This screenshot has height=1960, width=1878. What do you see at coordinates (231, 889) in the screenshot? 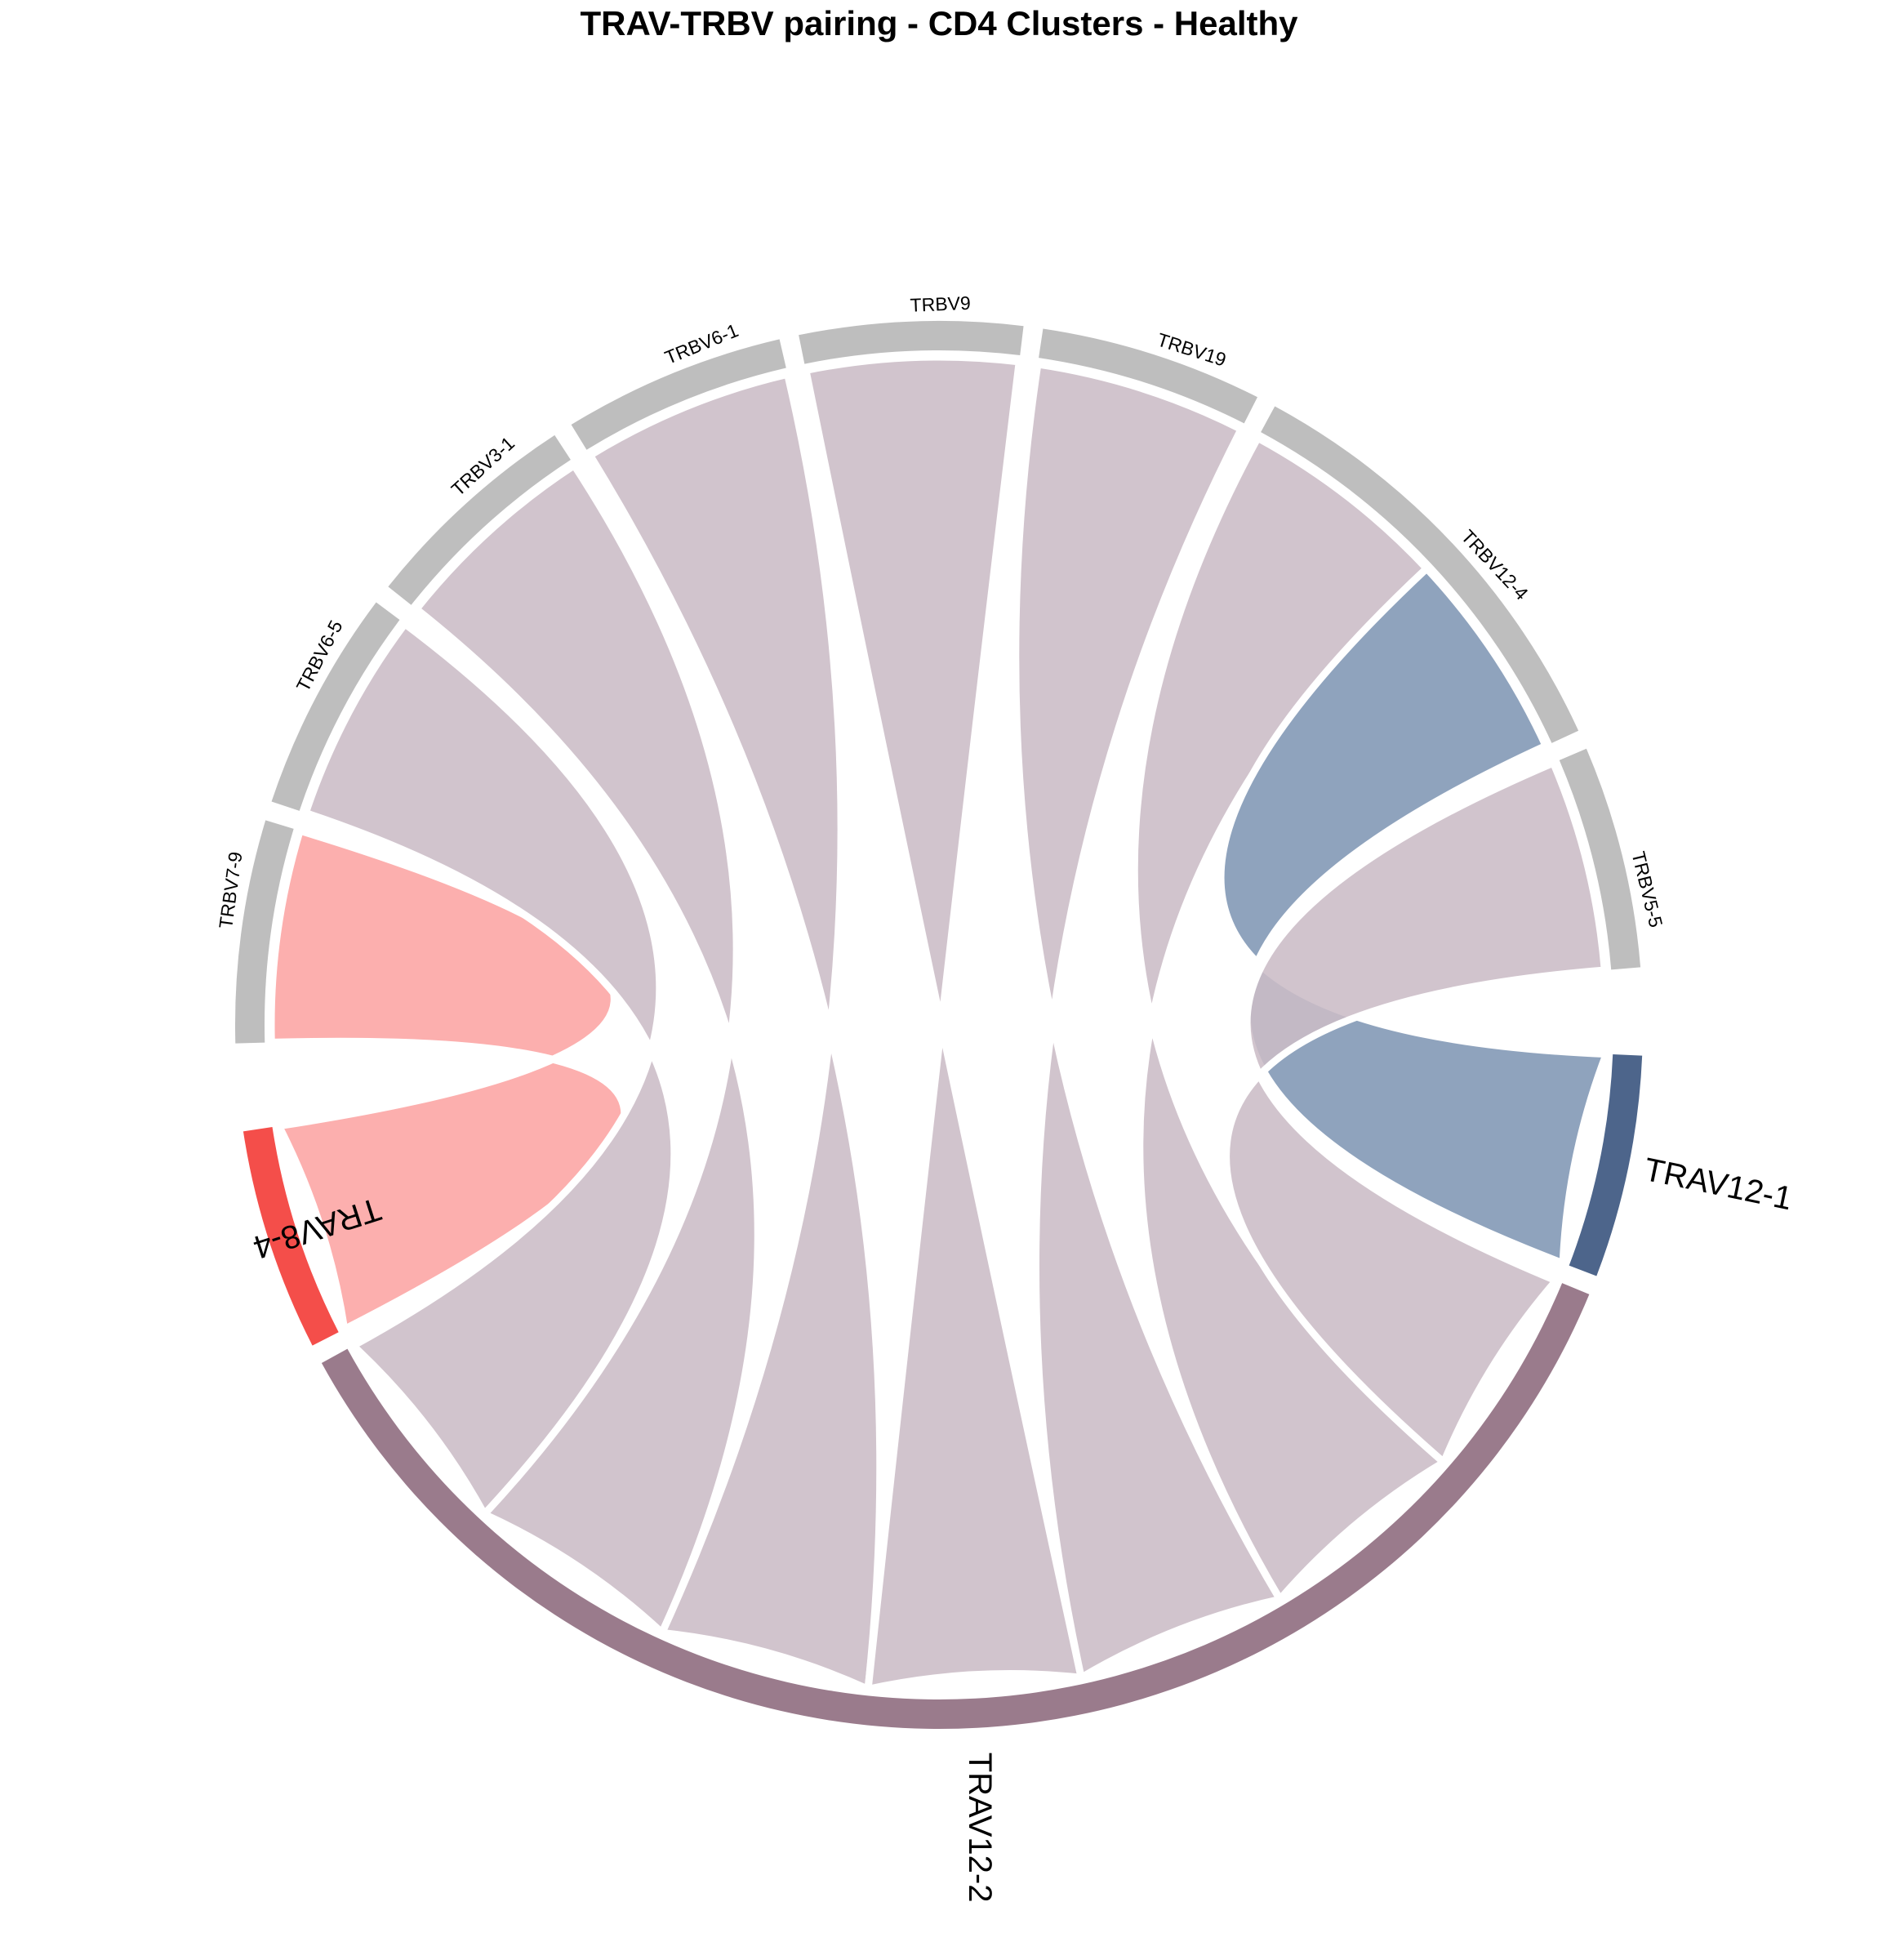
I see `sector-label-trbv7-9: TRBV7-9` at bounding box center [231, 889].